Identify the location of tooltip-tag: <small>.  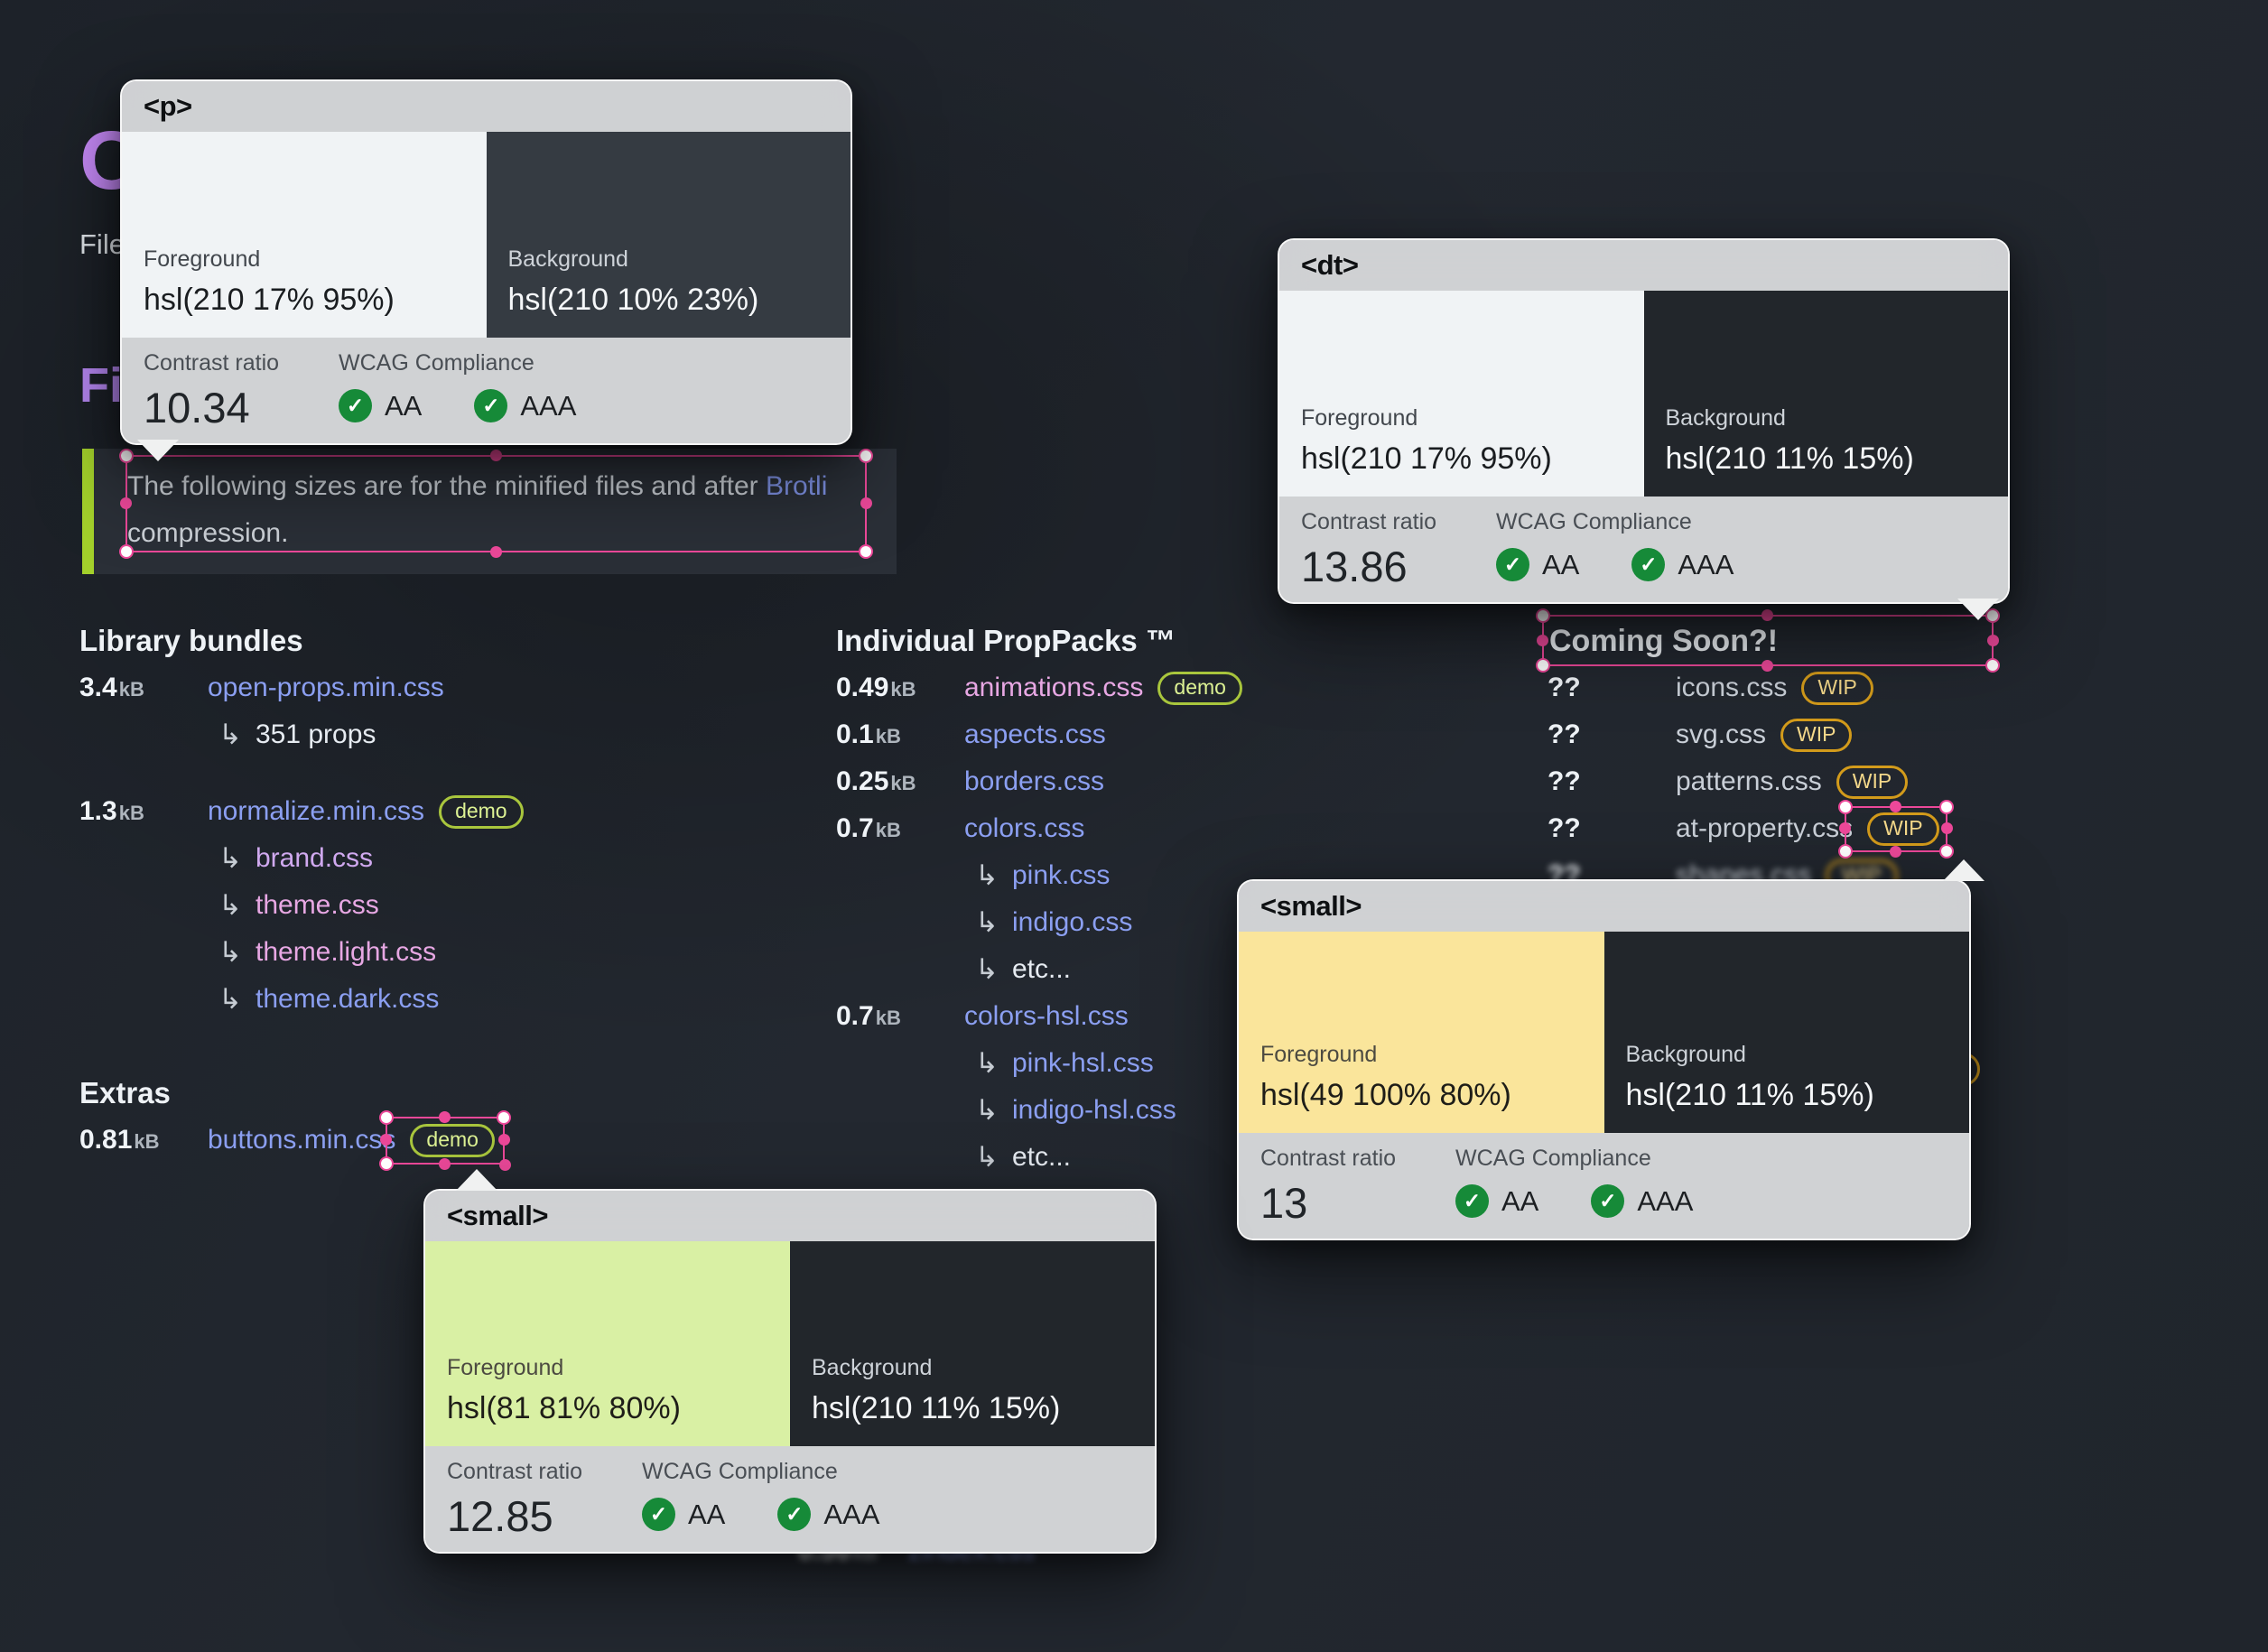
(1604, 906).